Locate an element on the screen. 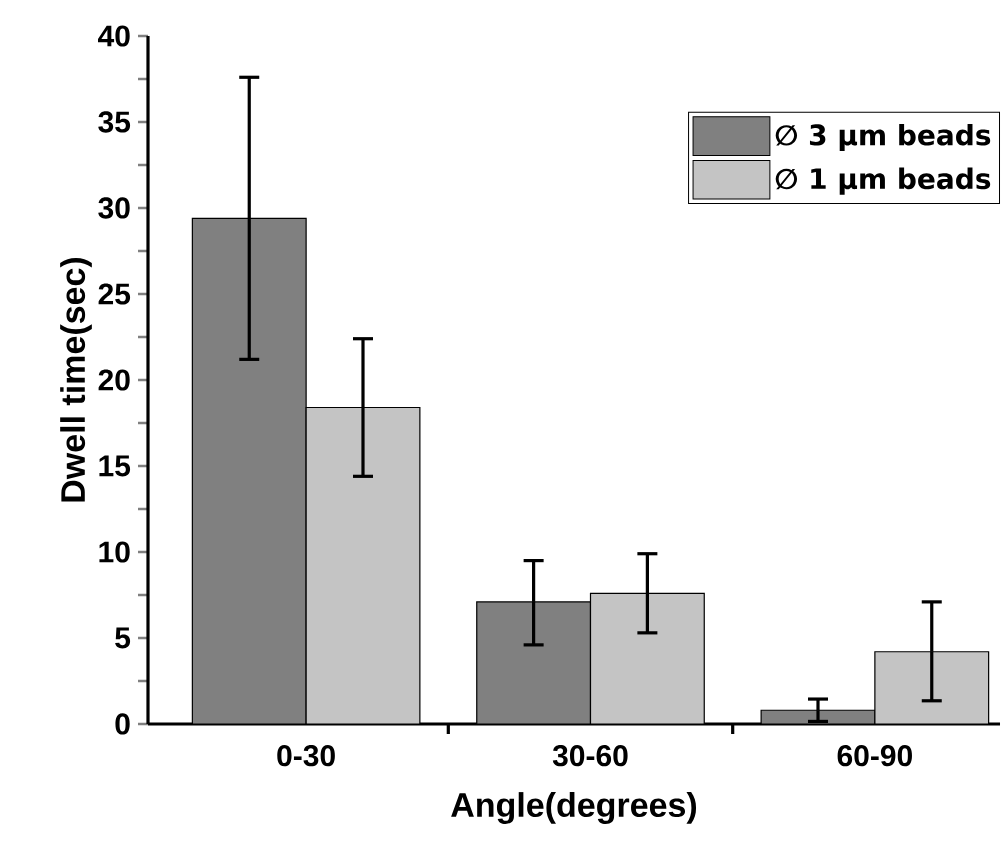  y-axis-title: Dwell time(sec) is located at coordinates (76, 379).